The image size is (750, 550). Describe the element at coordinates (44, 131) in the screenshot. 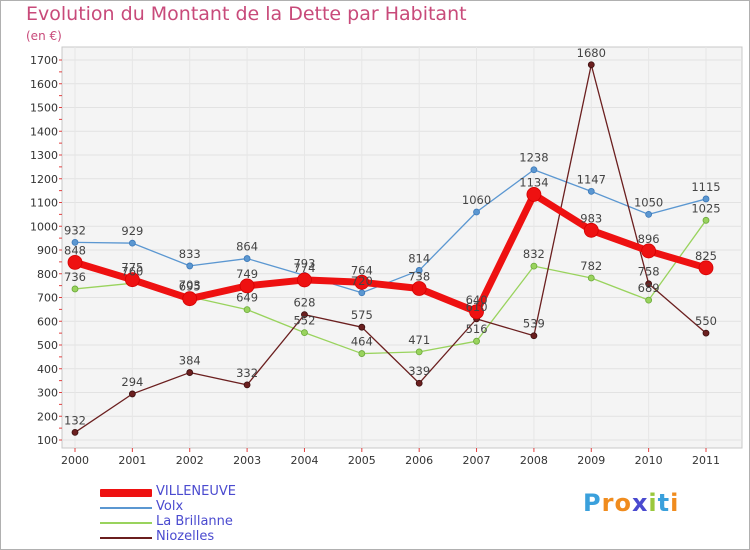

I see `y-tick-label: 1400` at that location.